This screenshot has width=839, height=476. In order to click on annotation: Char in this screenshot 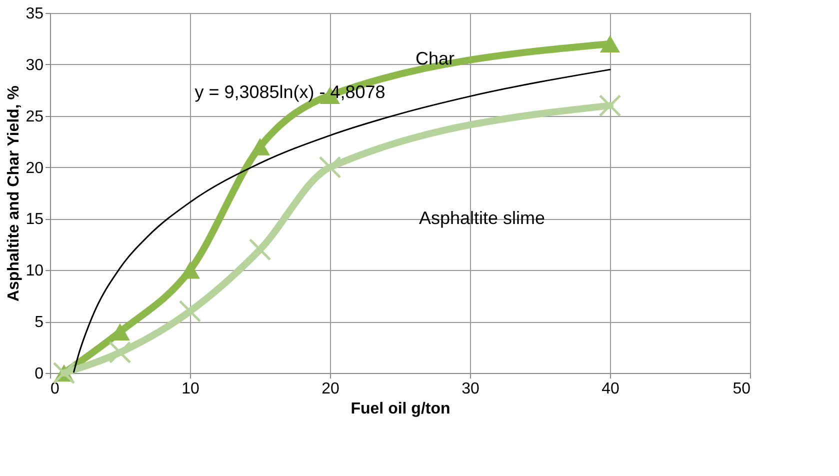, I will do `click(435, 58)`.